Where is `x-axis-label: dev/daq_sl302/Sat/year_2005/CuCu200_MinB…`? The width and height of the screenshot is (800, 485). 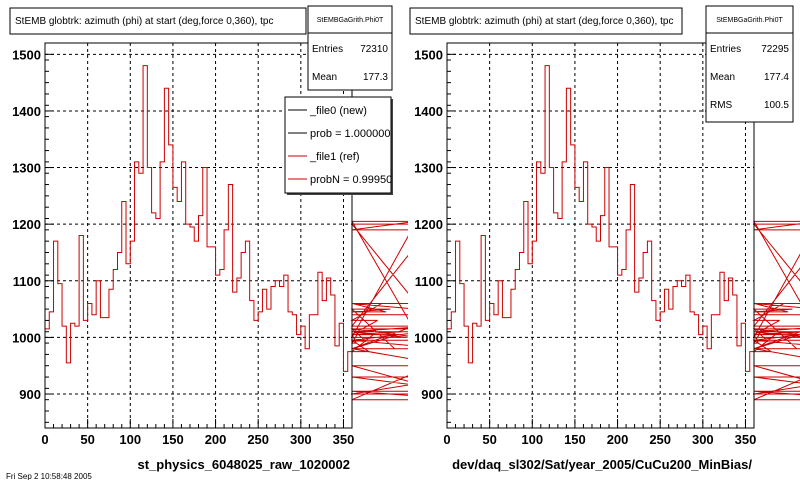 x-axis-label: dev/daq_sl302/Sat/year_2005/CuCu200_MinB… is located at coordinates (602, 464).